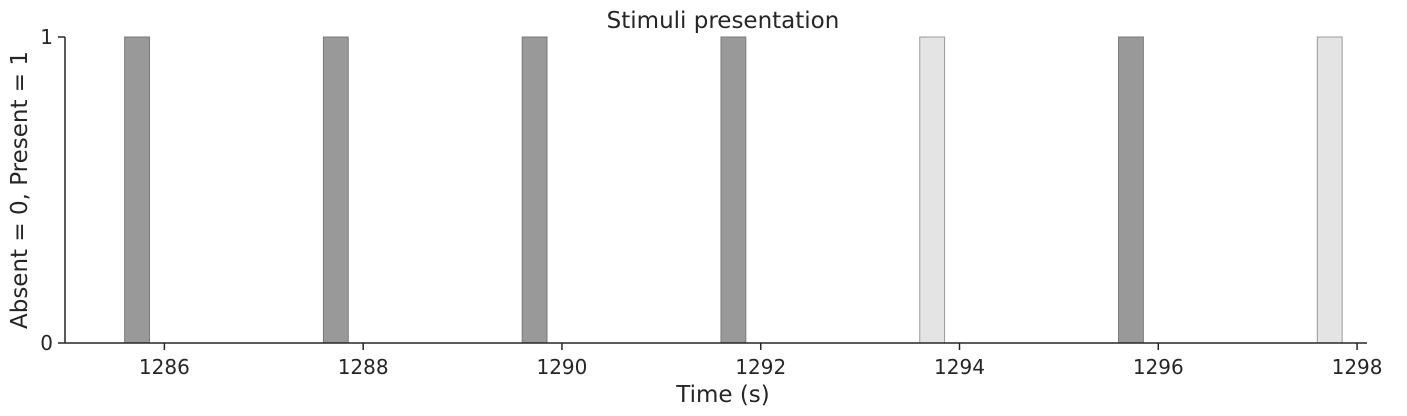 The image size is (1407, 416). I want to click on x-axis-label: Time (s), so click(722, 395).